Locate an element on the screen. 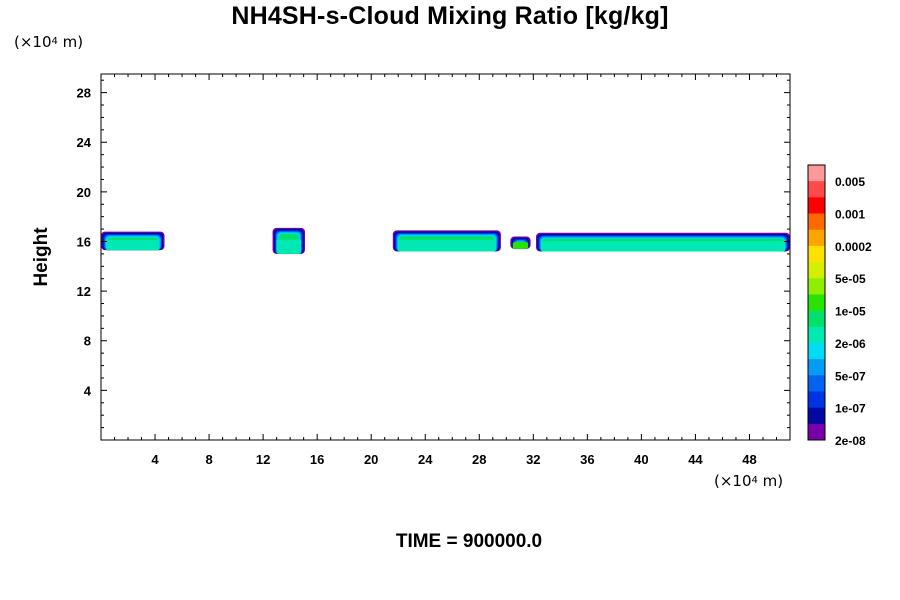  colorbar-label: 2e-06 is located at coordinates (850, 344).